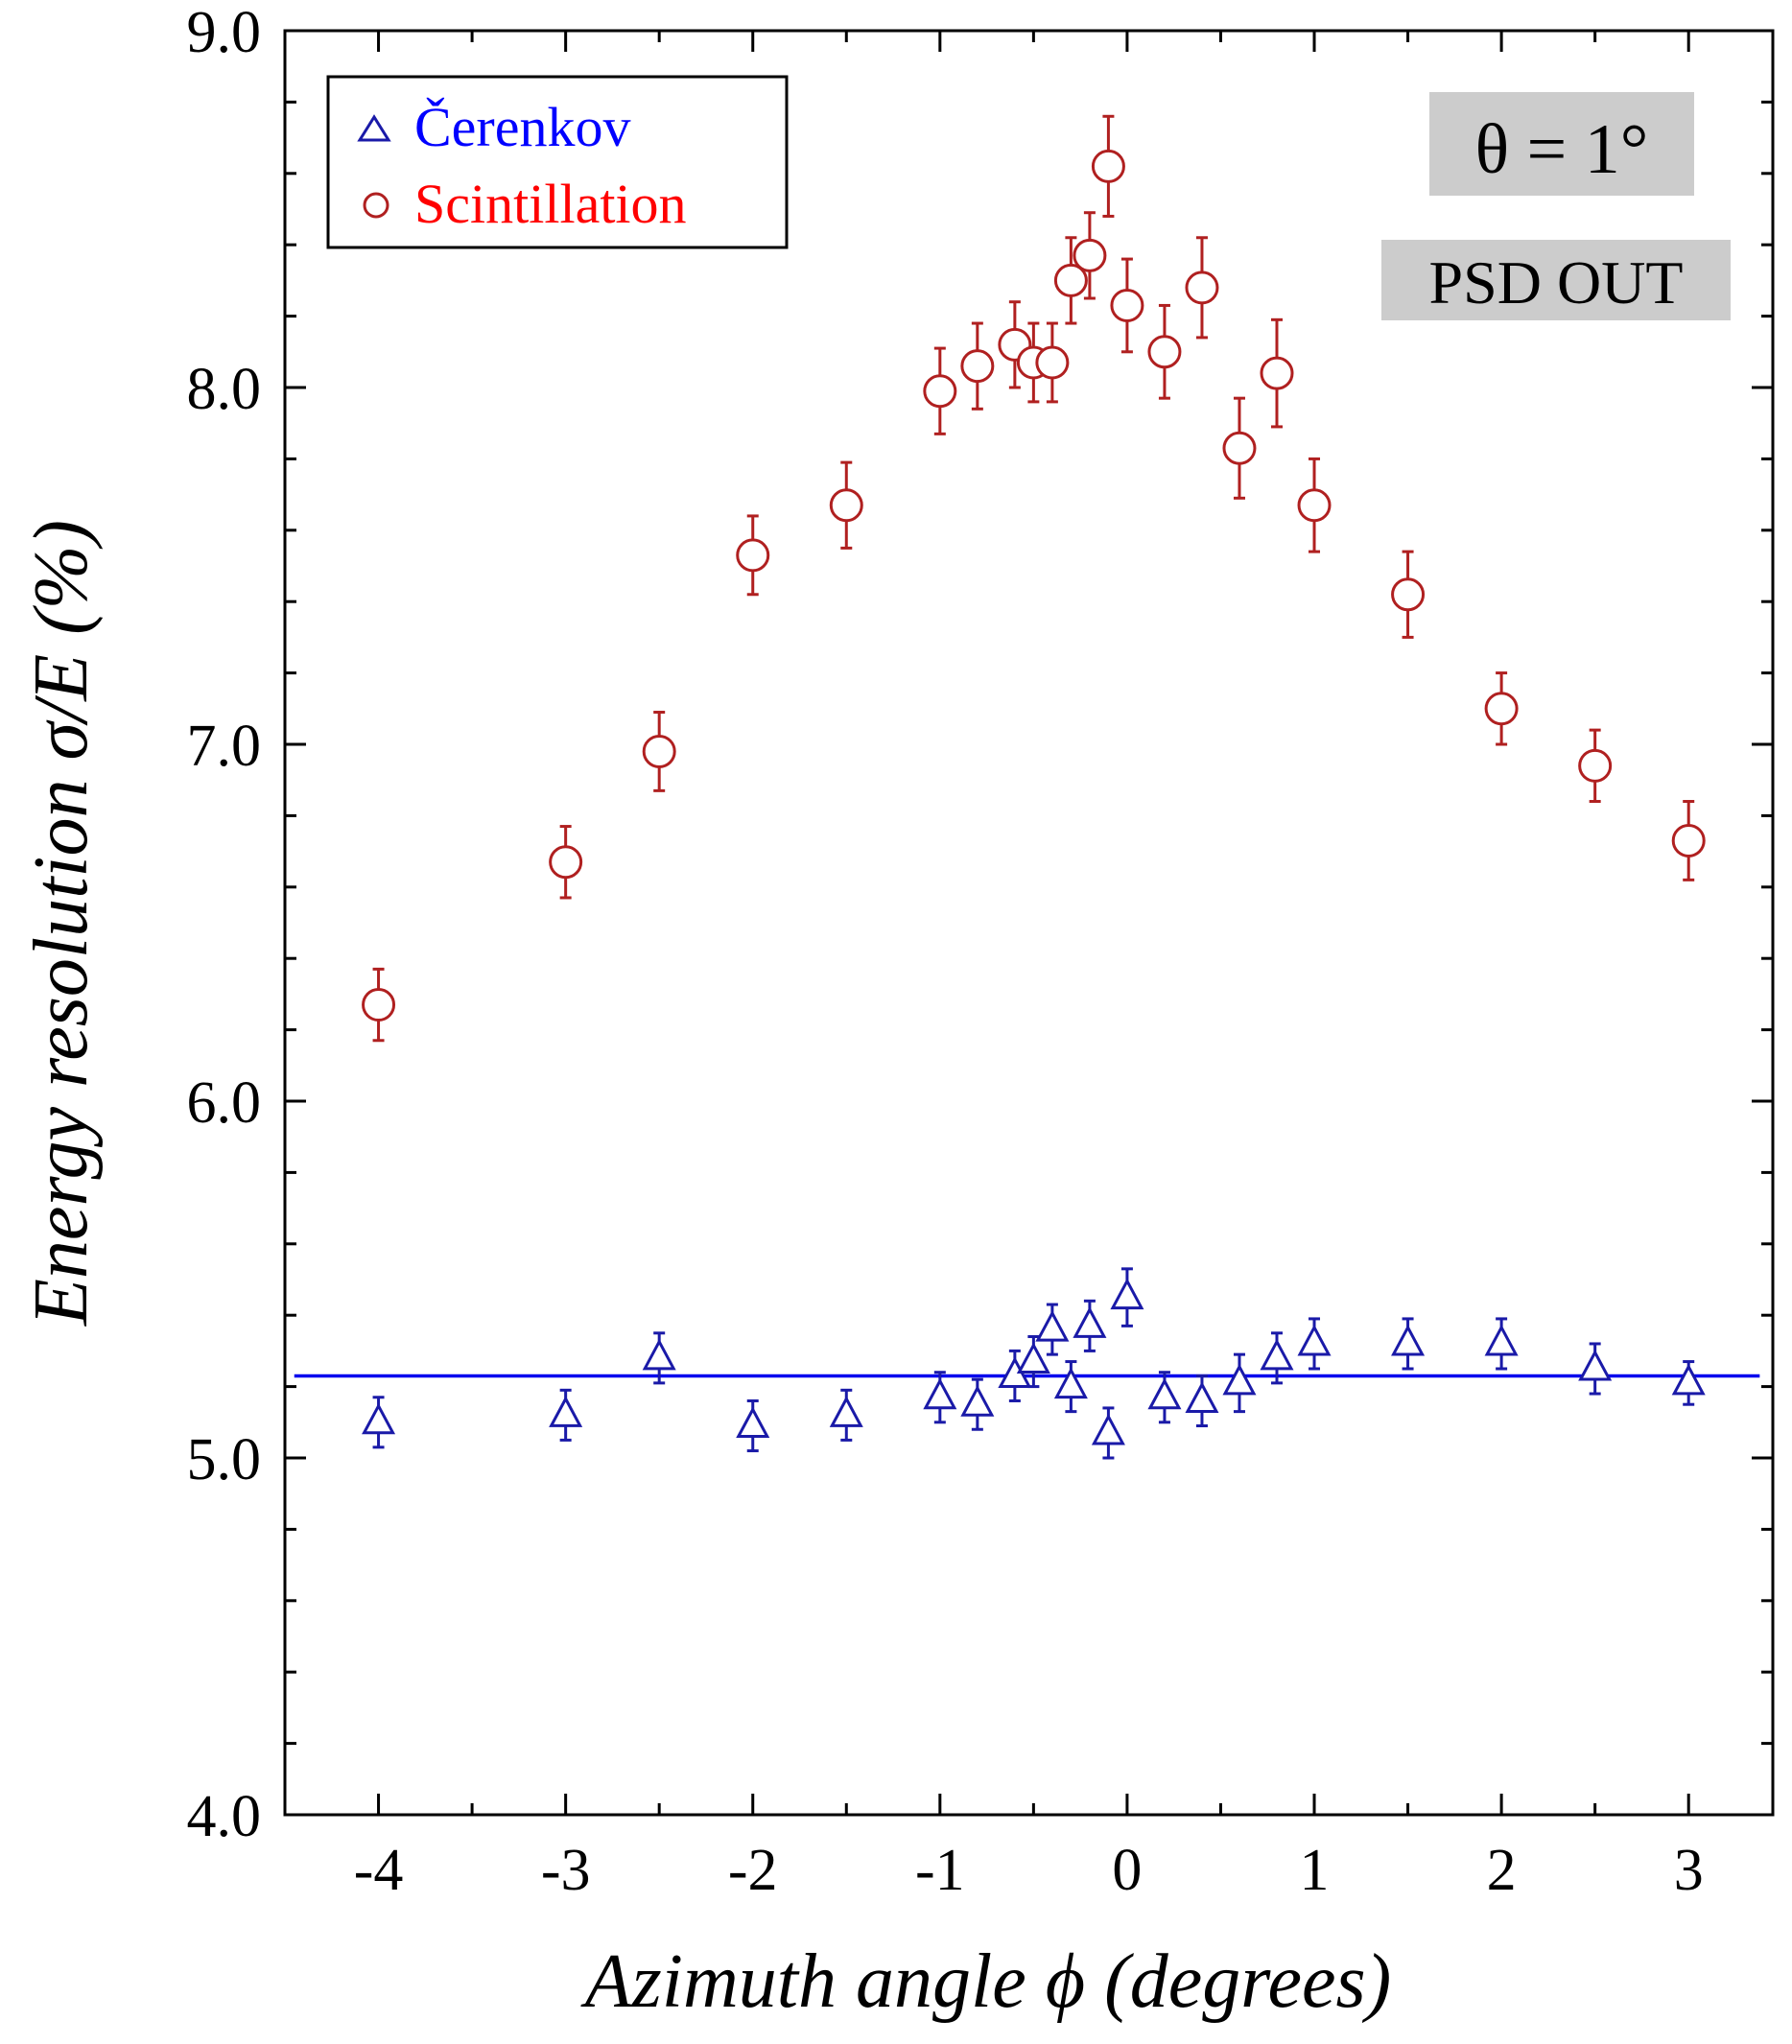  I want to click on legend: Čerenkov Scintillation, so click(557, 162).